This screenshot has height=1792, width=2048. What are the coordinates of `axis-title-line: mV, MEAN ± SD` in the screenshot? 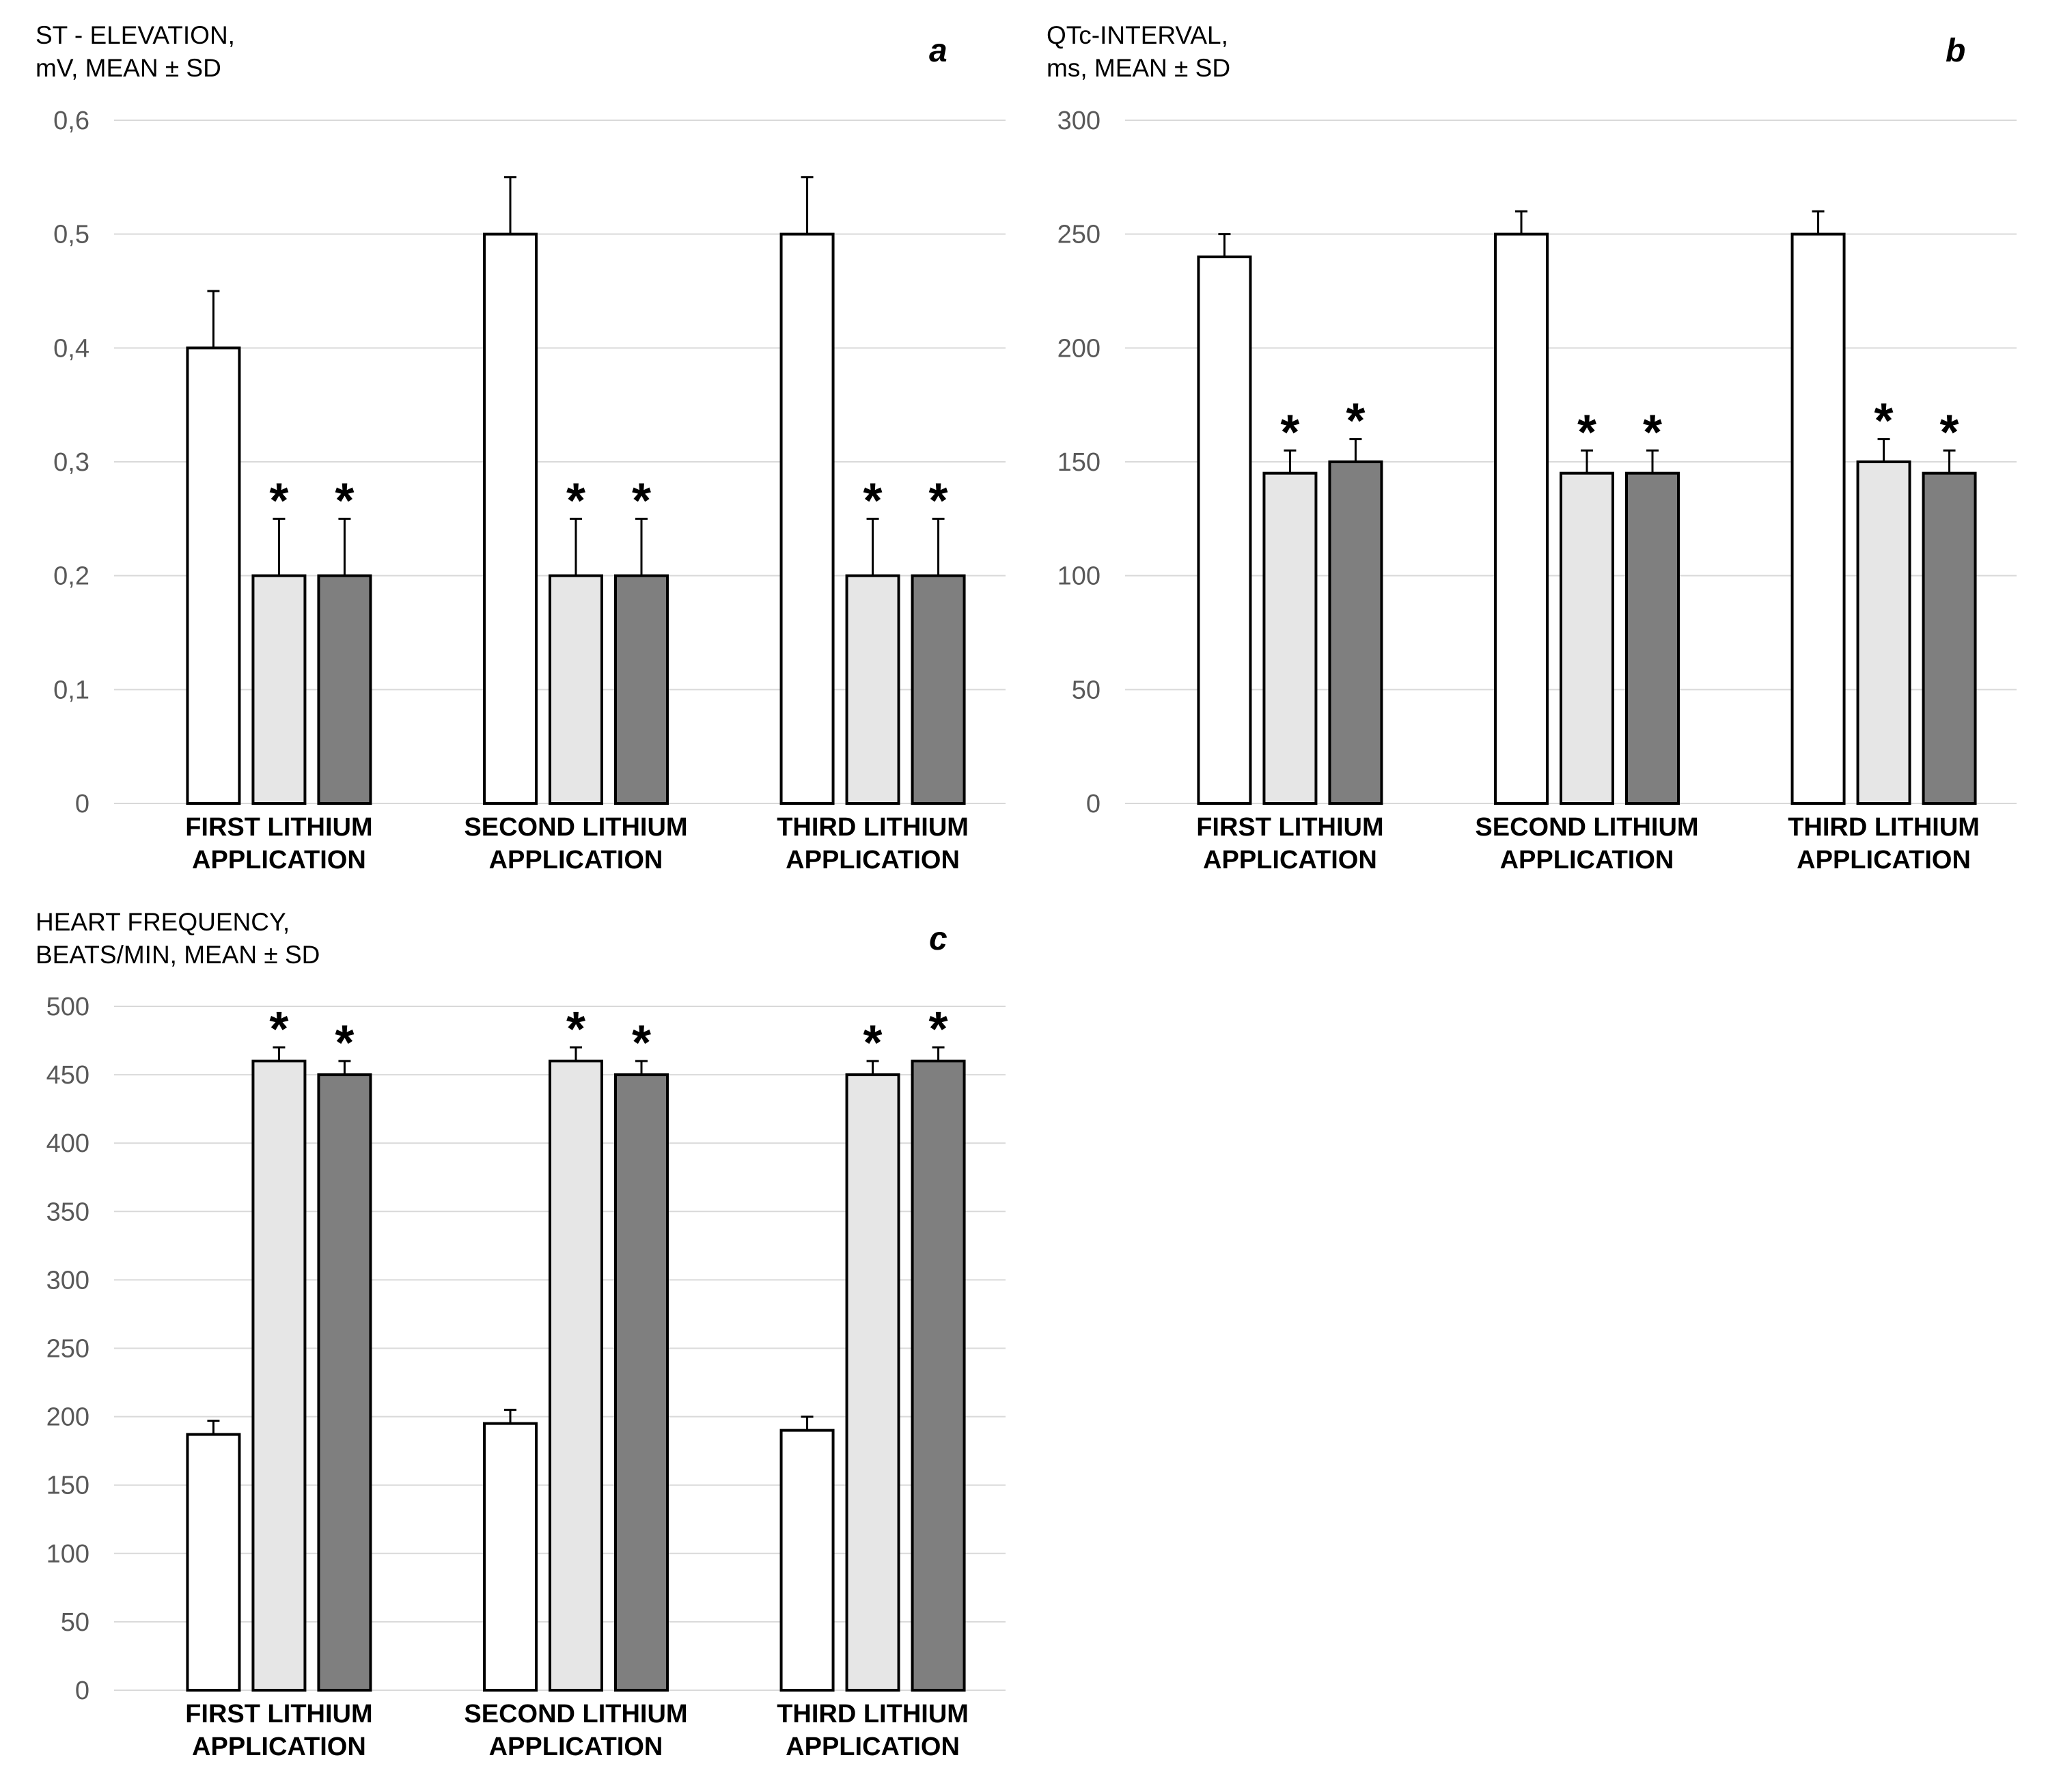 It's located at (128, 68).